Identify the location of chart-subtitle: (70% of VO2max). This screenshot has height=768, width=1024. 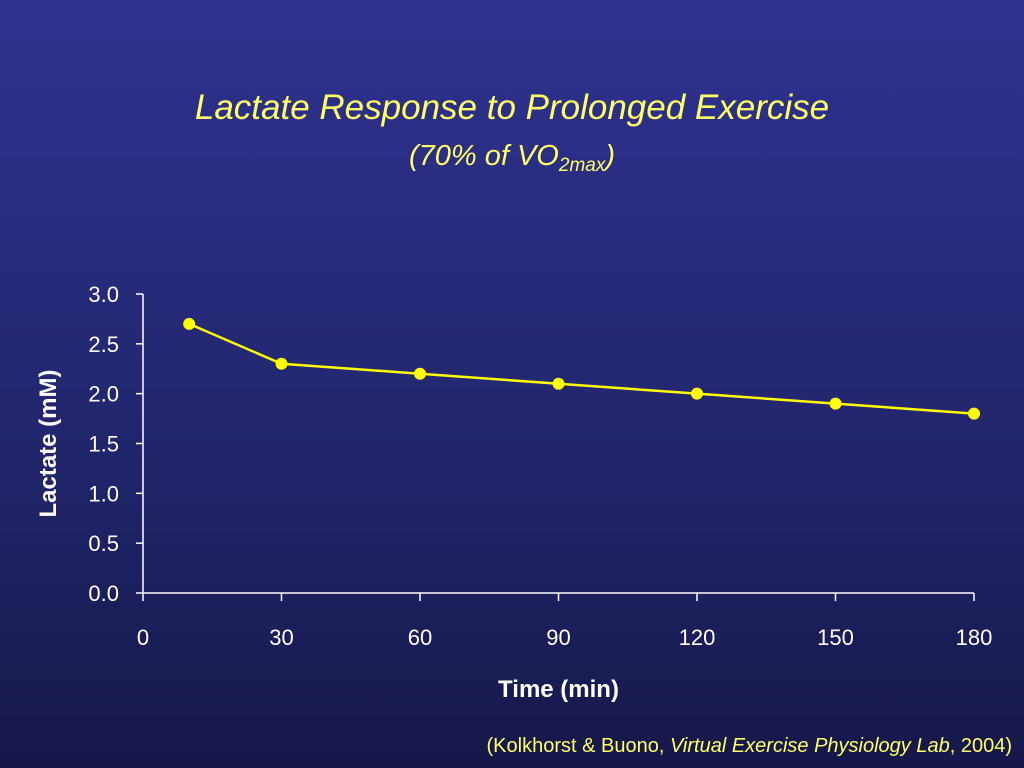
(512, 158).